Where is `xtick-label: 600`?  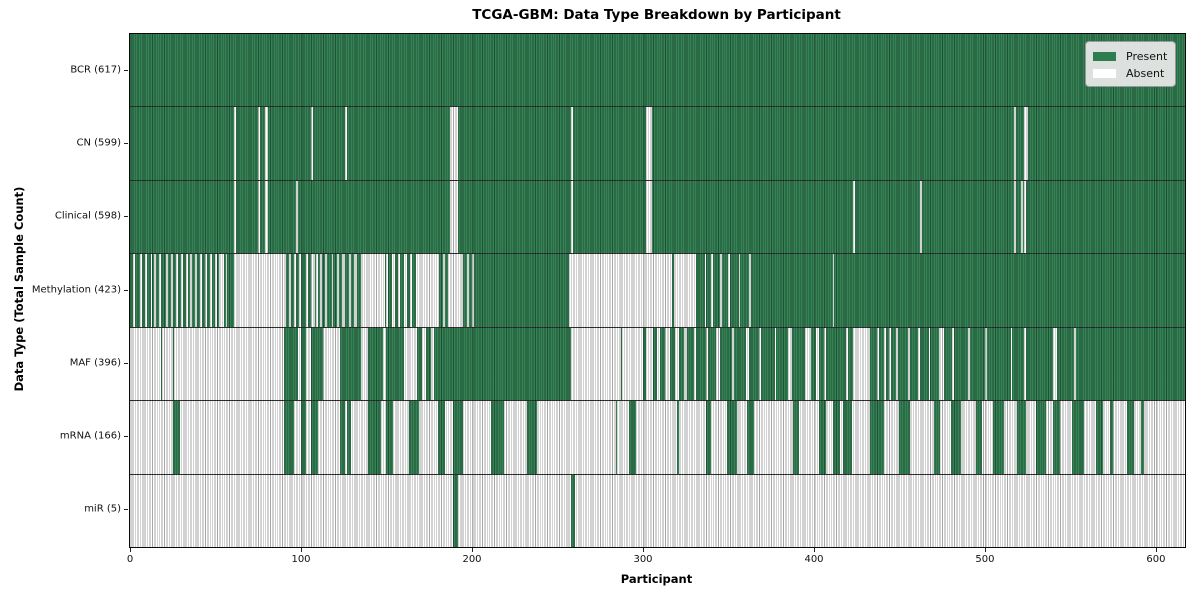
xtick-label: 600 is located at coordinates (1156, 559).